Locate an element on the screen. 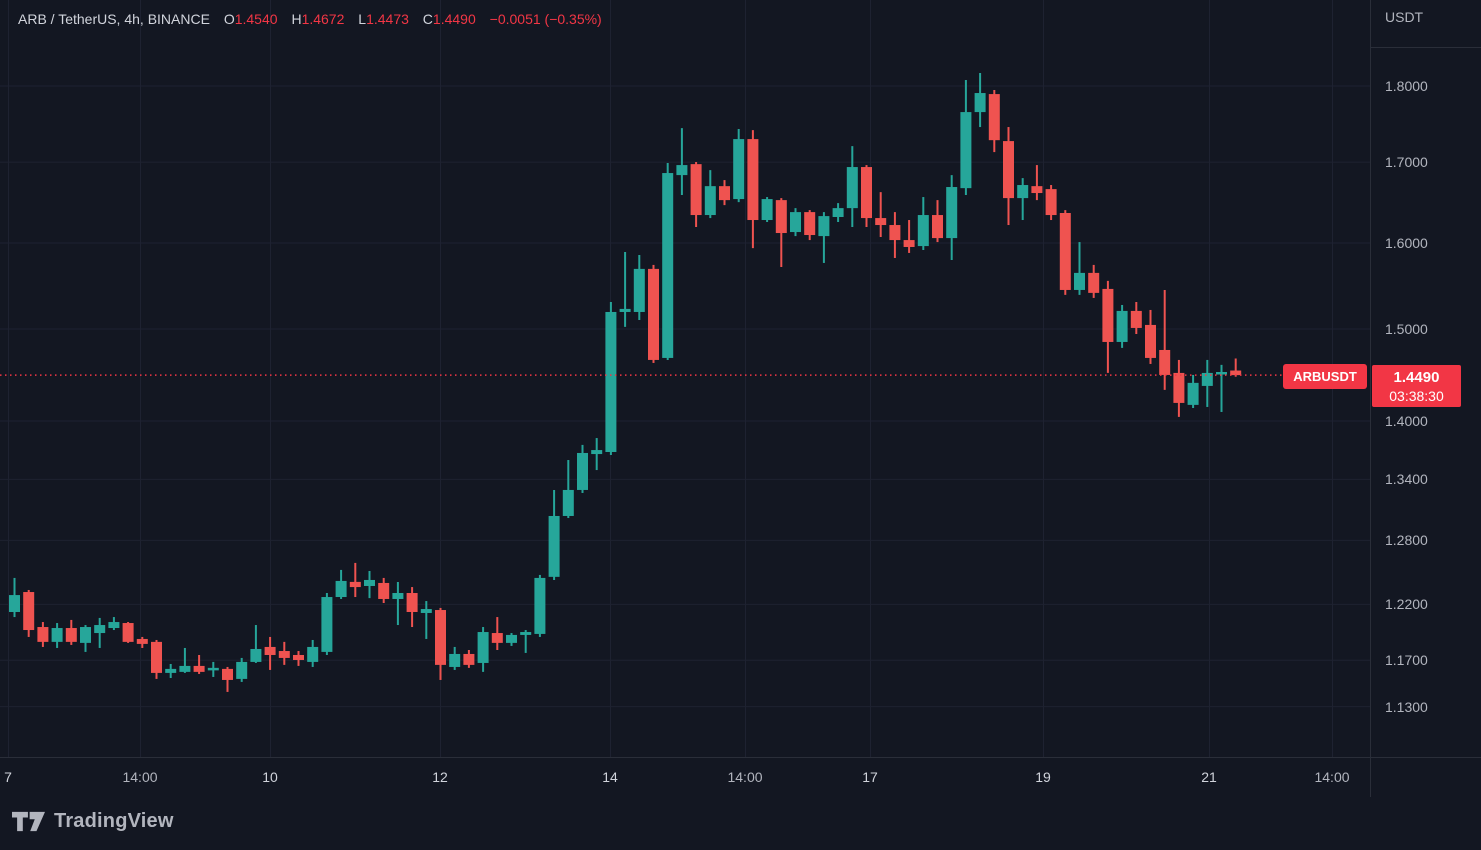 The width and height of the screenshot is (1481, 850). symbol-title: ARB / TetherUS, 4h, BINANCE is located at coordinates (114, 19).